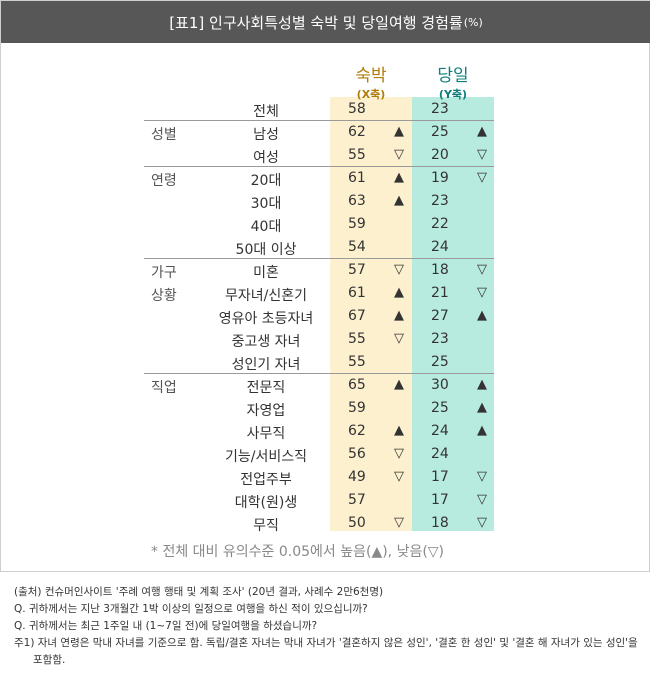 The height and width of the screenshot is (679, 650). Describe the element at coordinates (266, 112) in the screenshot. I see `row-label: 전체` at that location.